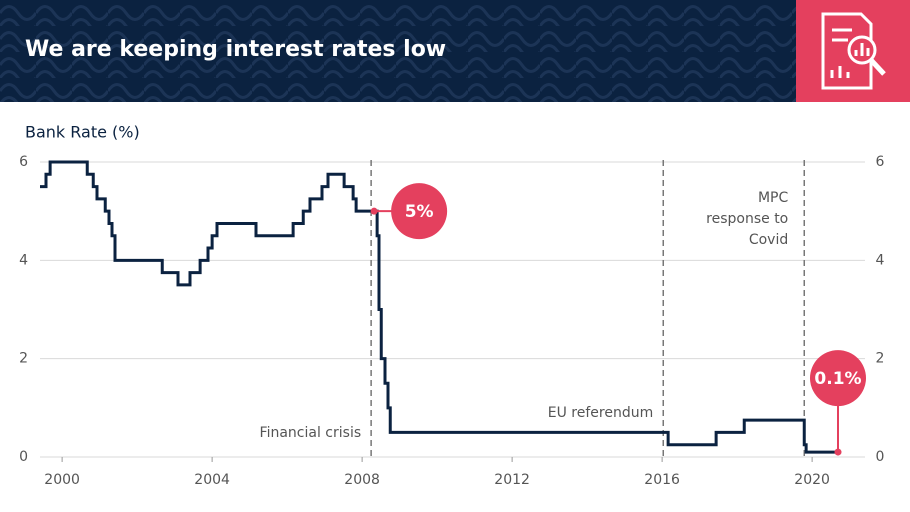 Image resolution: width=910 pixels, height=512 pixels. What do you see at coordinates (235, 49) in the screenshot?
I see `chart-title: We are keeping interest rates low` at bounding box center [235, 49].